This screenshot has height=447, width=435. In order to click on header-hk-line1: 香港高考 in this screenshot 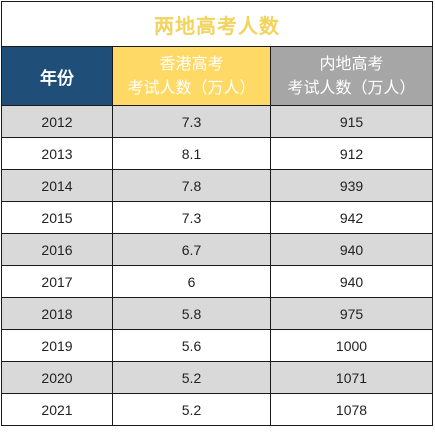, I will do `click(191, 63)`.